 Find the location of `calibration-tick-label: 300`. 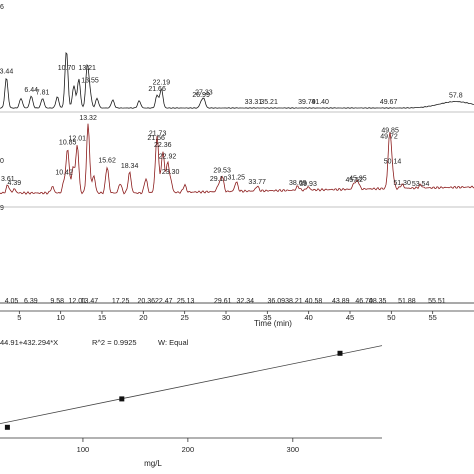

calibration-tick-label: 300 is located at coordinates (293, 449).